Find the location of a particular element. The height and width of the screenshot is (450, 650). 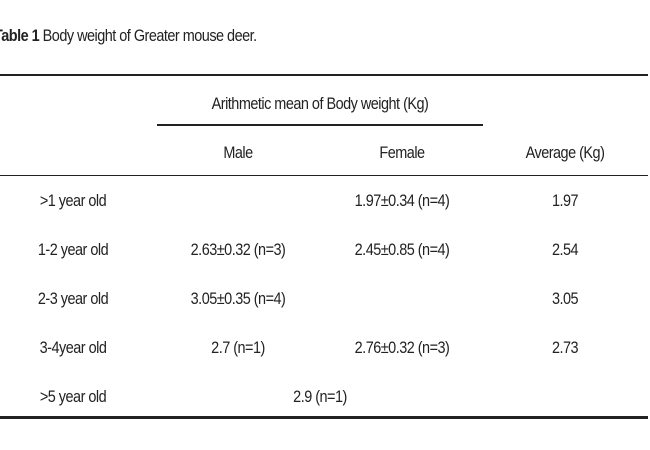

row-label: 2-3 year old is located at coordinates (73, 298).